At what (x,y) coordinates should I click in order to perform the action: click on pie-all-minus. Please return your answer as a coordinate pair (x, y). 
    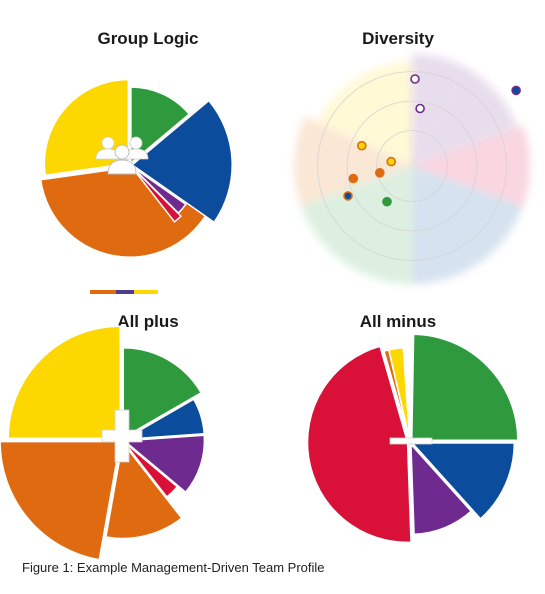
    Looking at the image, I should click on (412, 438).